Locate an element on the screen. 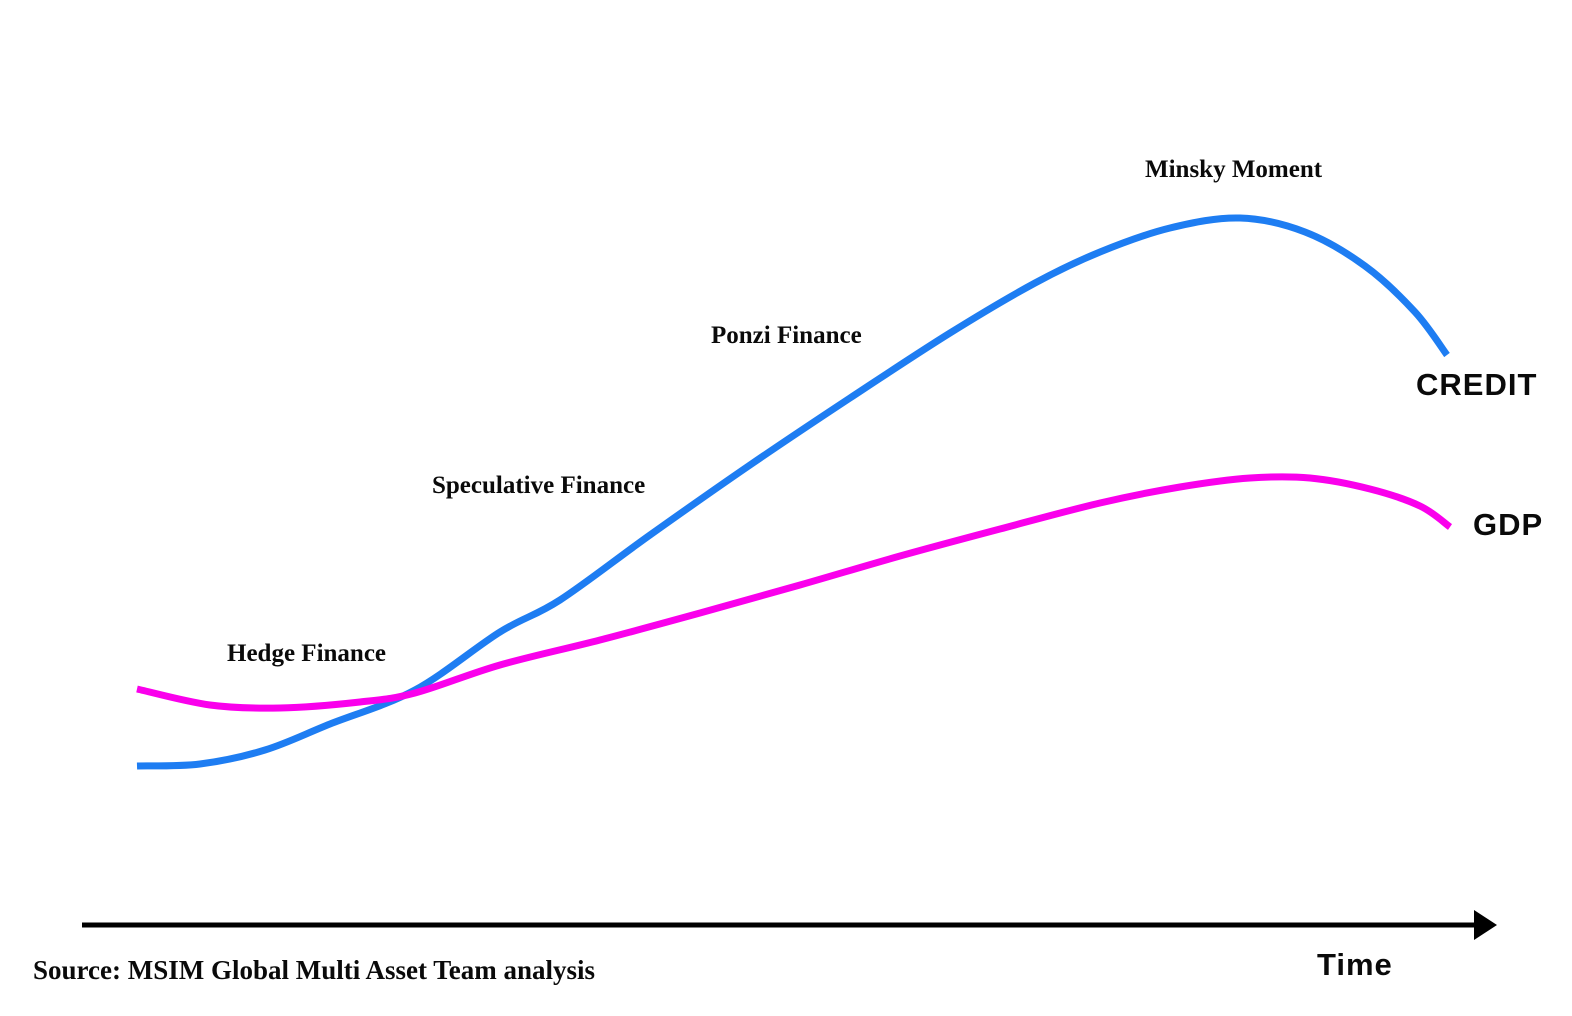  annotation-speculative-finance: Speculative Finance is located at coordinates (539, 485).